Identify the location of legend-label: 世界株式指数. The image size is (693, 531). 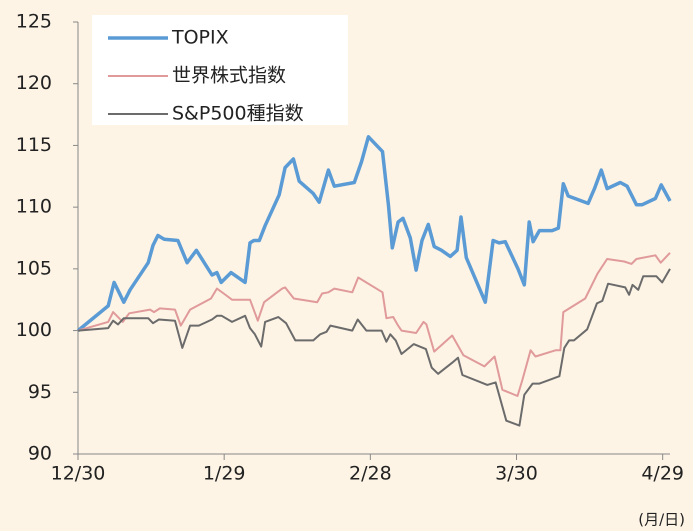
(229, 76).